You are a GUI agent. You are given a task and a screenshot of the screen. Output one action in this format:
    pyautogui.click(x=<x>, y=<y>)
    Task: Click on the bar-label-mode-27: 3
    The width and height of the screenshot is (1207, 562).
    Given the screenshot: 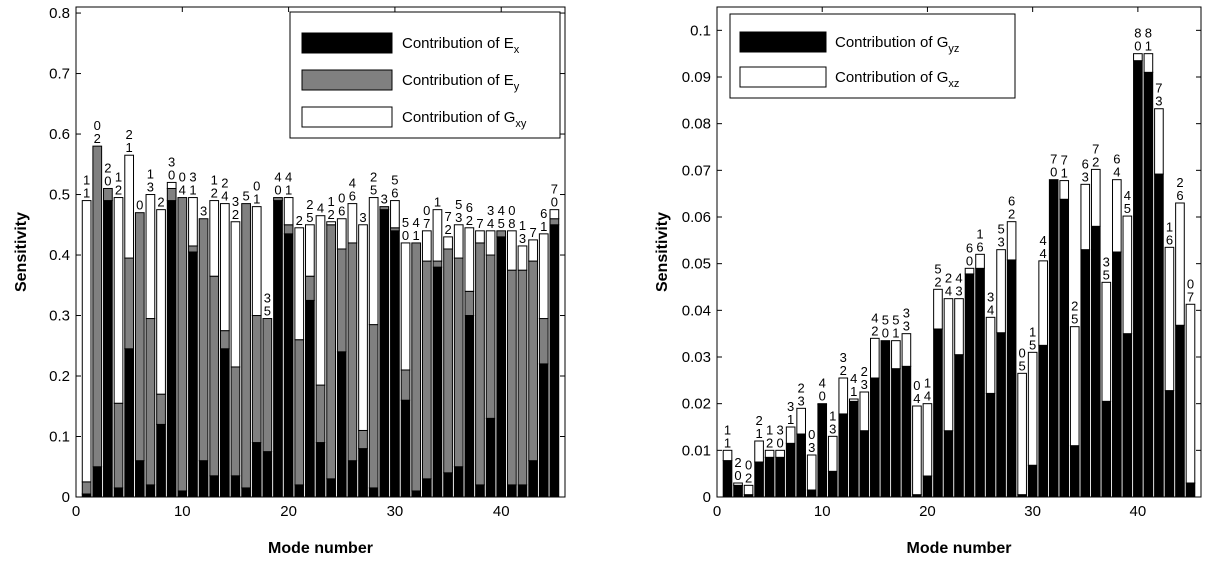 What is the action you would take?
    pyautogui.click(x=362, y=217)
    